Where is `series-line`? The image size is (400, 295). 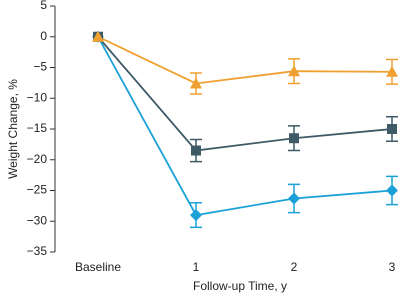 series-line is located at coordinates (245, 60).